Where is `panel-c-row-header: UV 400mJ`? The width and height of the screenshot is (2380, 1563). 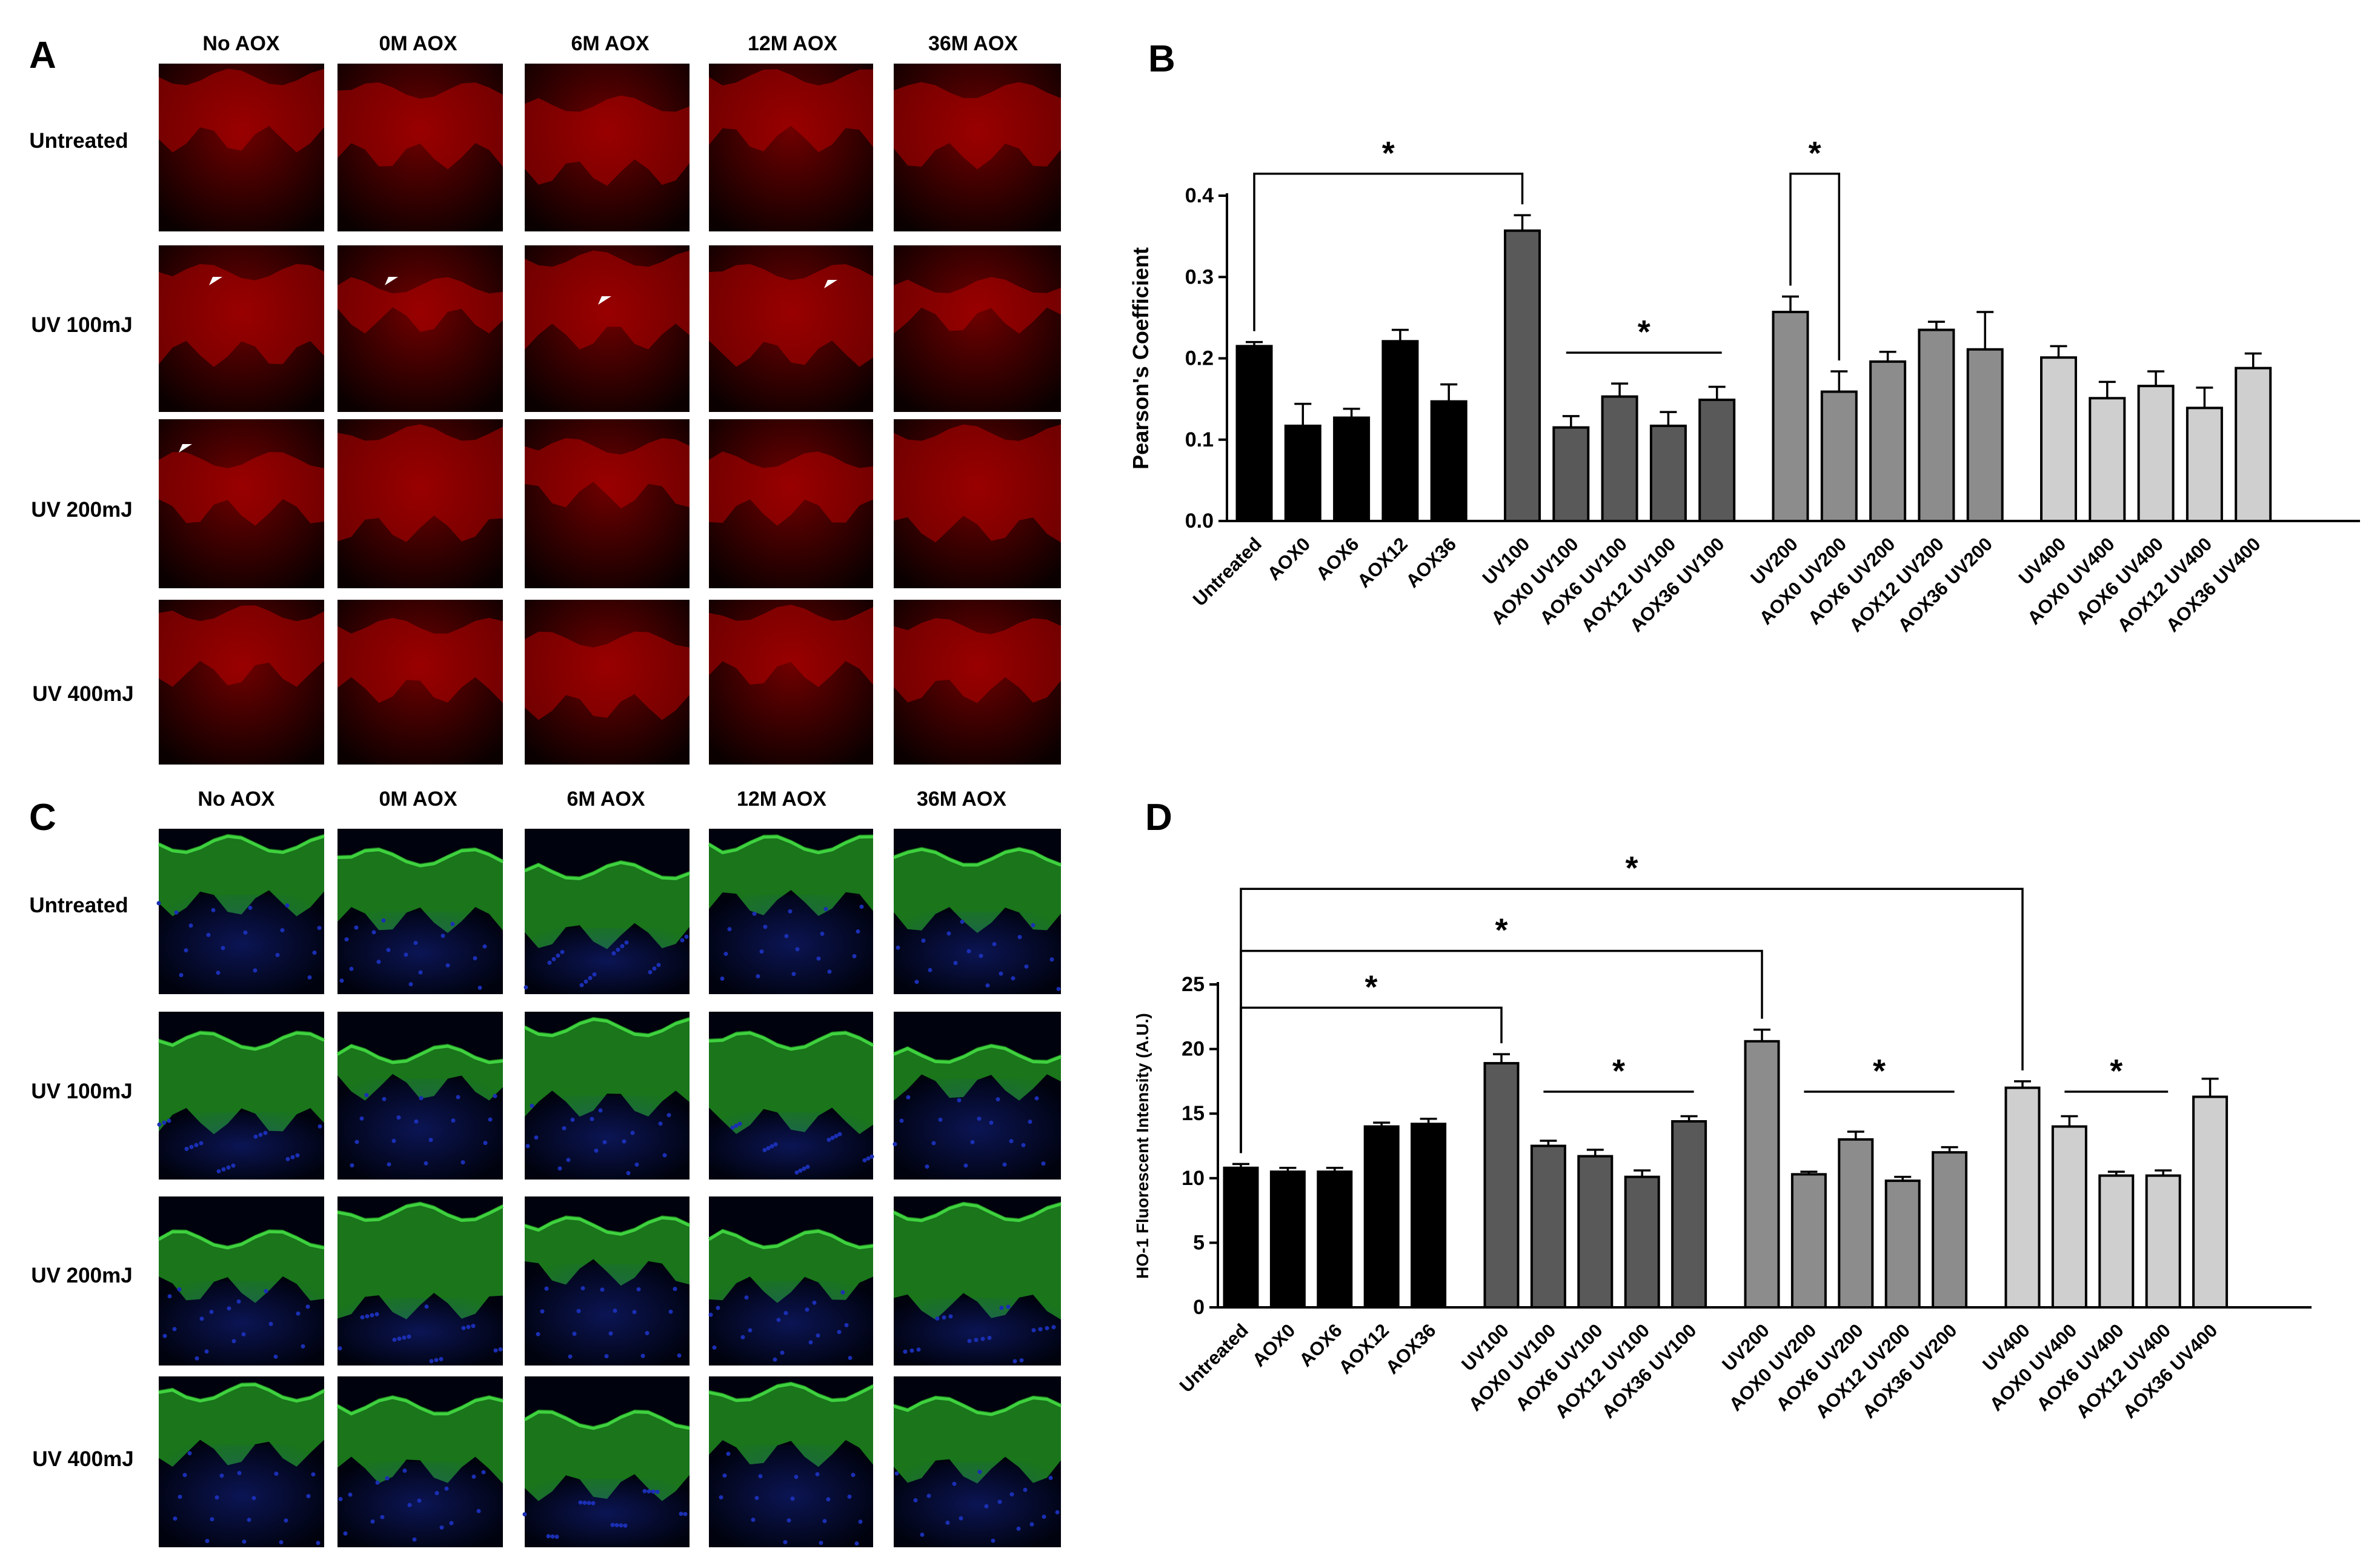 panel-c-row-header: UV 400mJ is located at coordinates (82, 1459).